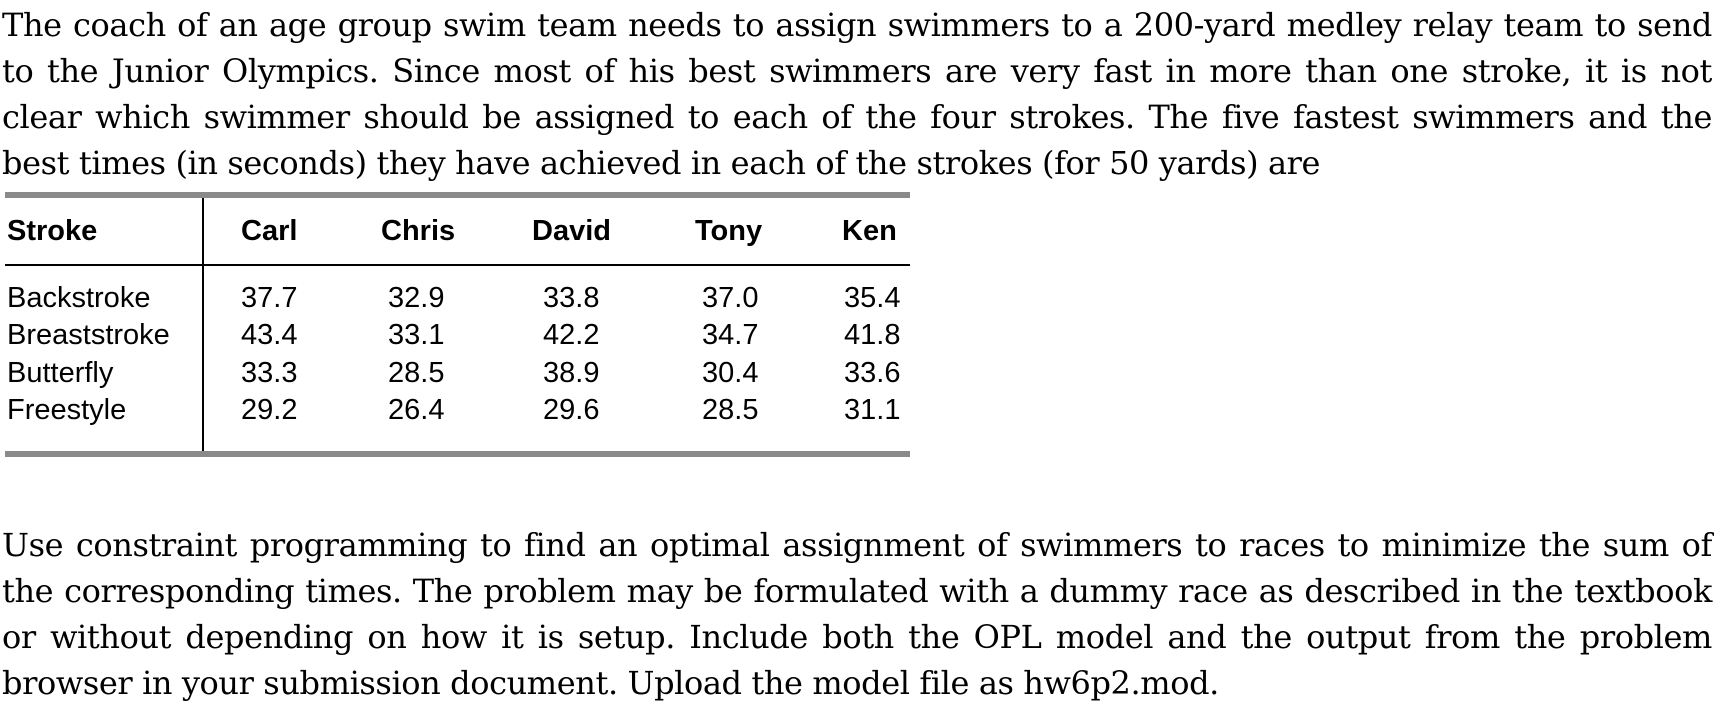  I want to click on table-cell: 33.6, so click(872, 373).